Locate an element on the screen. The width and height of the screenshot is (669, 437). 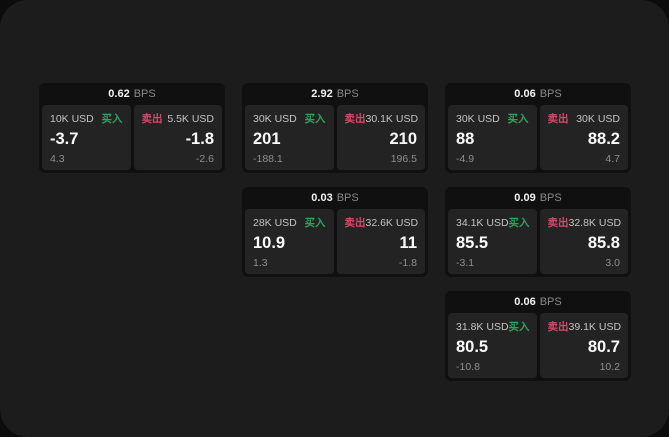
buy-amount: 28K USD is located at coordinates (275, 222).